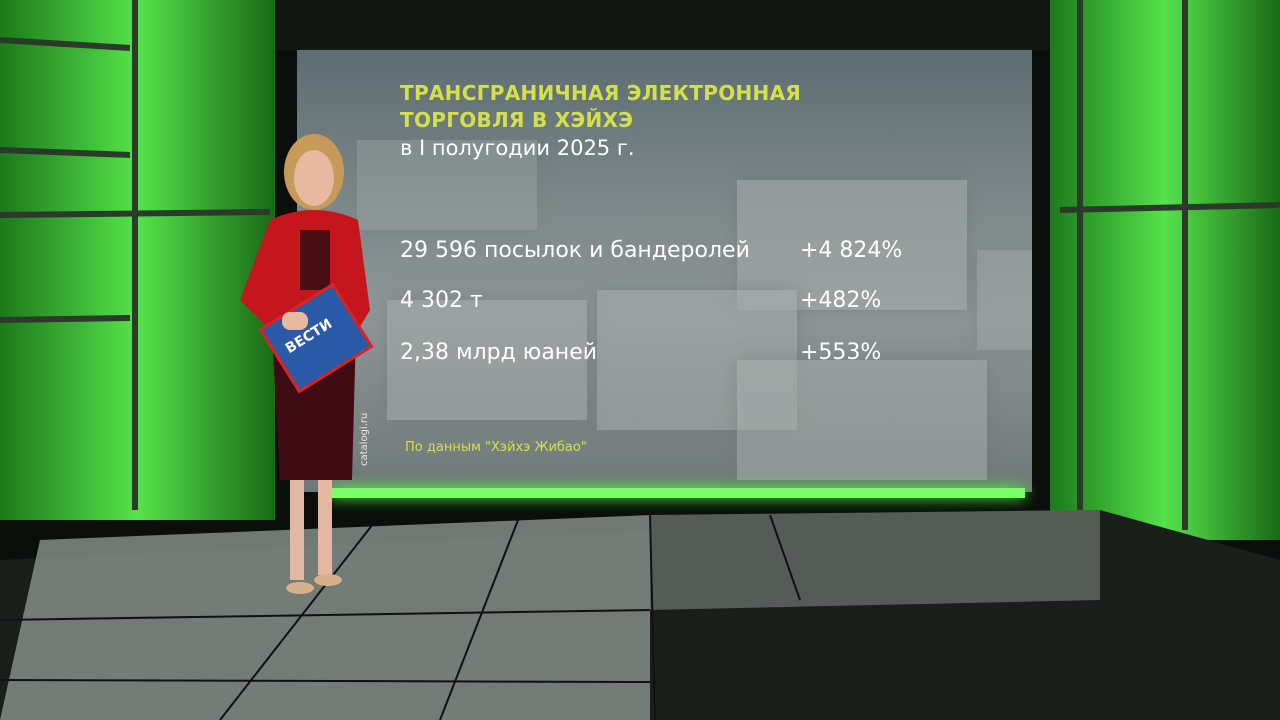 This screenshot has width=1280, height=720. I want to click on row-change: +482%, so click(841, 300).